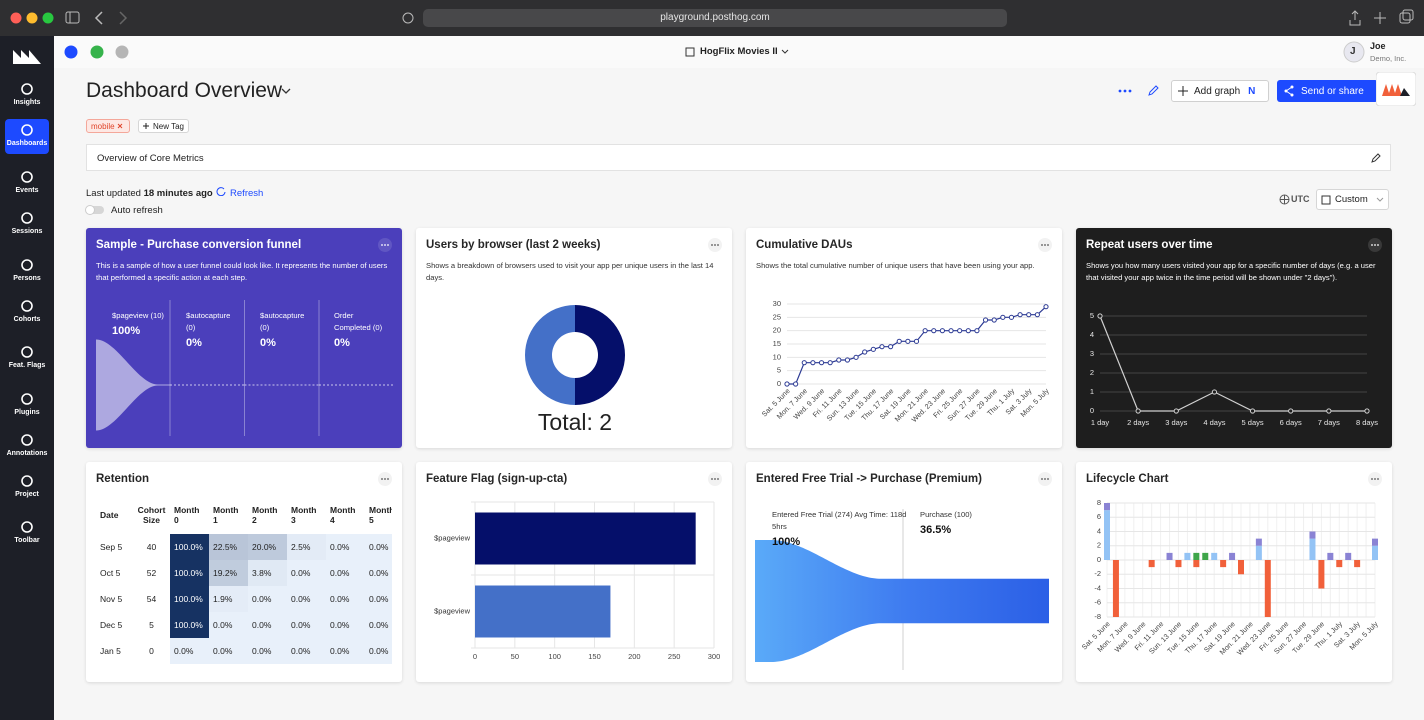  I want to click on nav-label: Annotations, so click(27, 453).